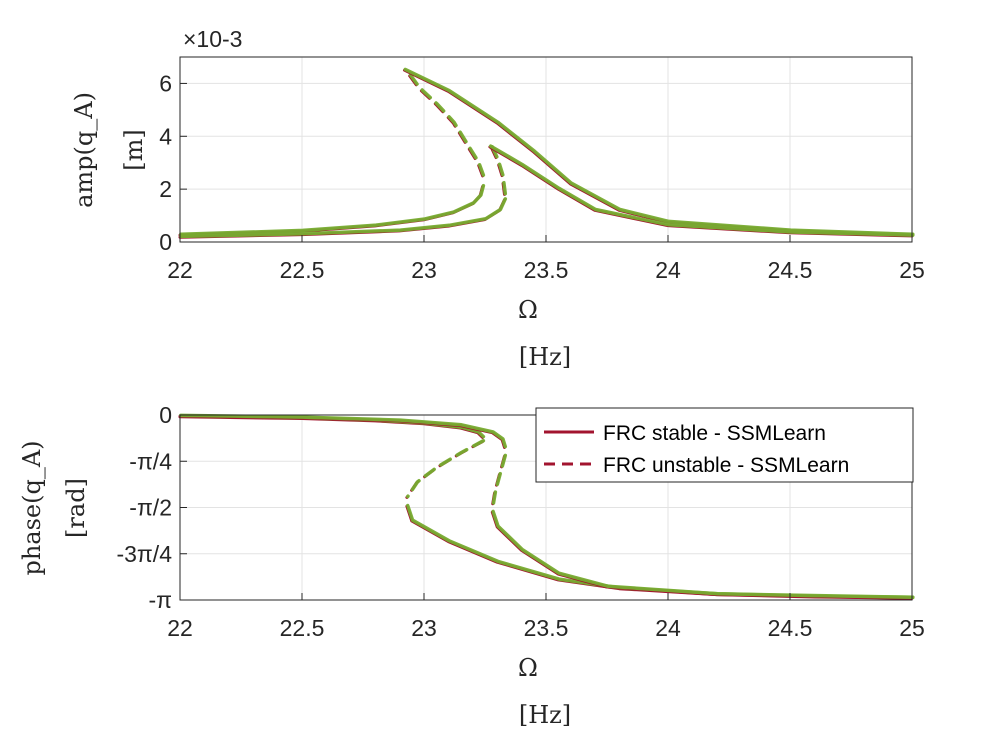 This screenshot has width=1008, height=756. I want to click on legend-box, so click(724, 445).